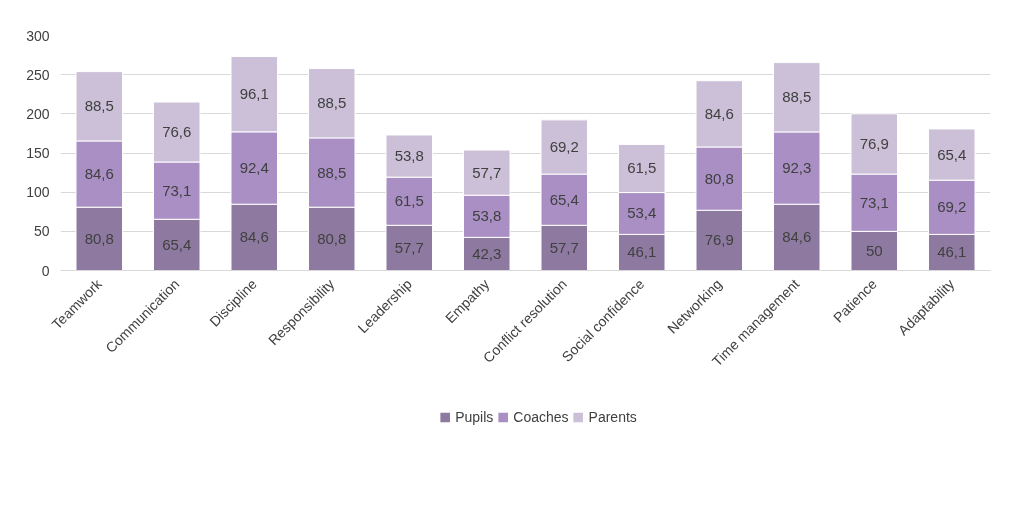 Image resolution: width=1036 pixels, height=527 pixels. Describe the element at coordinates (38, 74) in the screenshot. I see `y-tick-label: 250` at that location.